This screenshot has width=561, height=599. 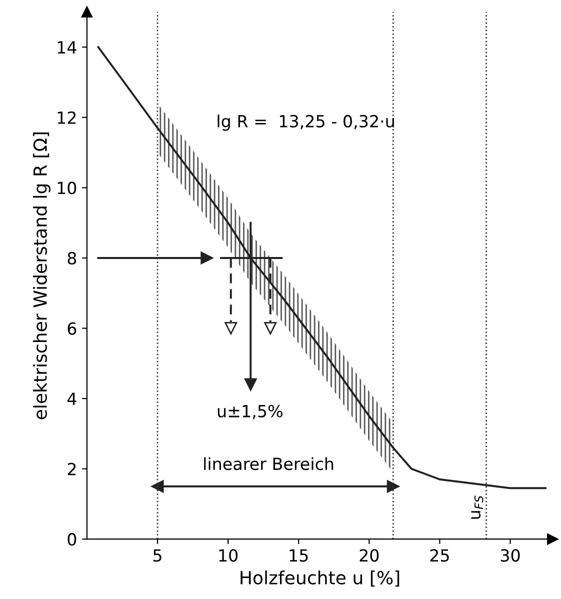 What do you see at coordinates (72, 539) in the screenshot?
I see `y-tick-label: 0` at bounding box center [72, 539].